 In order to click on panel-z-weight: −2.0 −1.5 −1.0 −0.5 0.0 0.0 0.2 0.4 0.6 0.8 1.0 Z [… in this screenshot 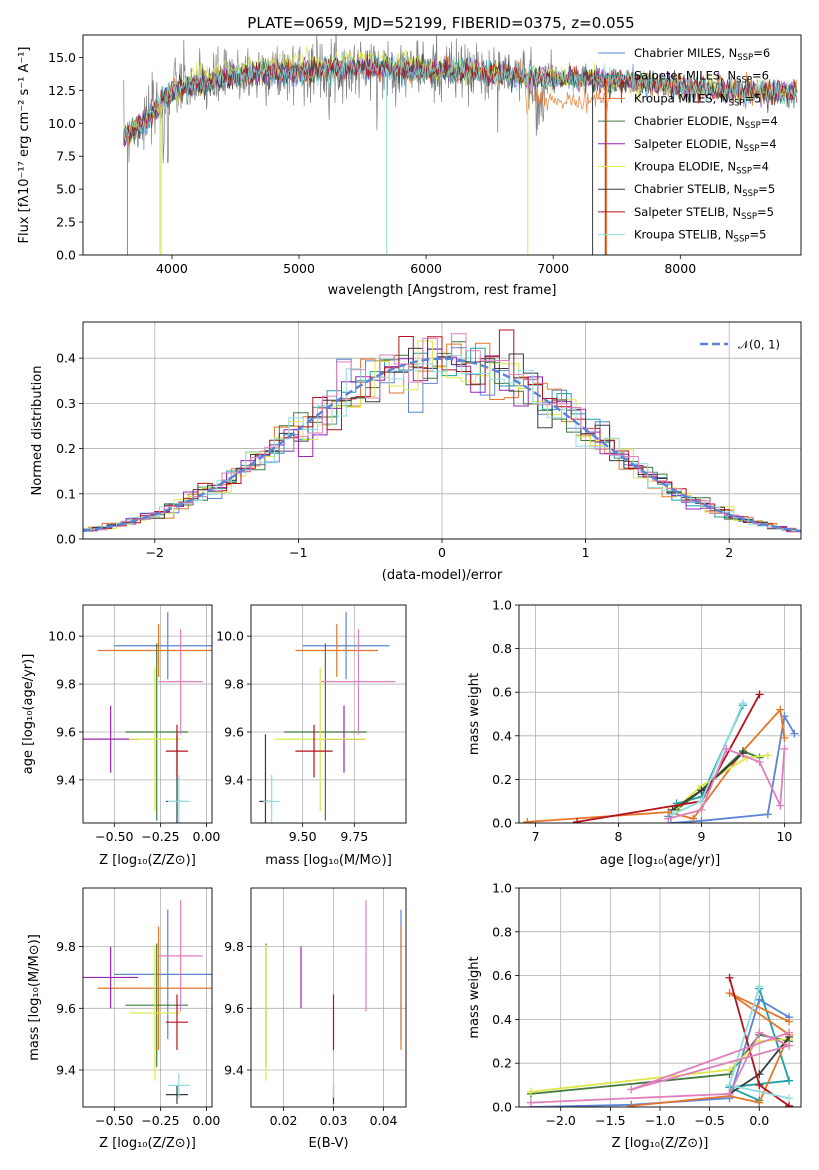, I will do `click(634, 1016)`.